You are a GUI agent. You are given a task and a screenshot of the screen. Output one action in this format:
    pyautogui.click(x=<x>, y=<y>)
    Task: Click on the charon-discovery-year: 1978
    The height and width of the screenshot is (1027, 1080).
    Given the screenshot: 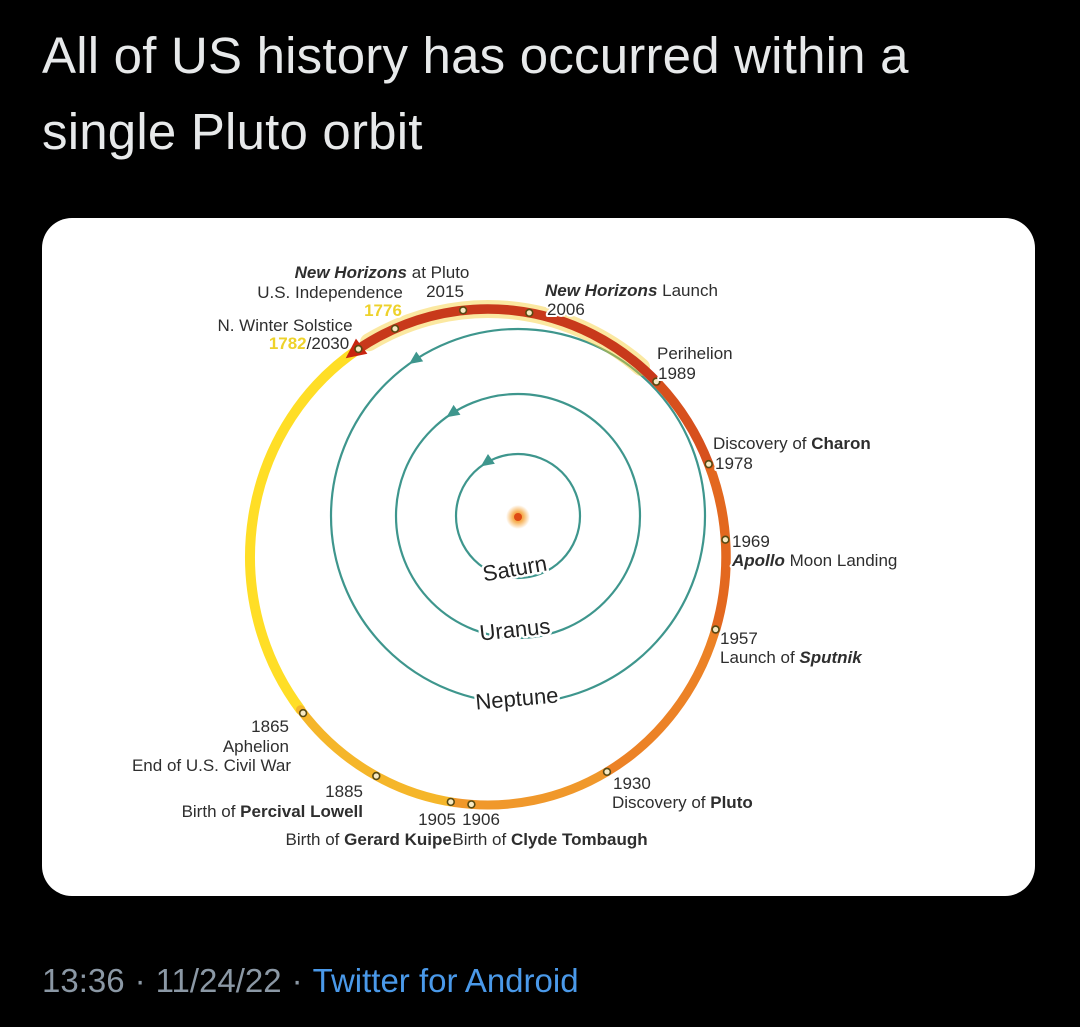 What is the action you would take?
    pyautogui.click(x=734, y=463)
    